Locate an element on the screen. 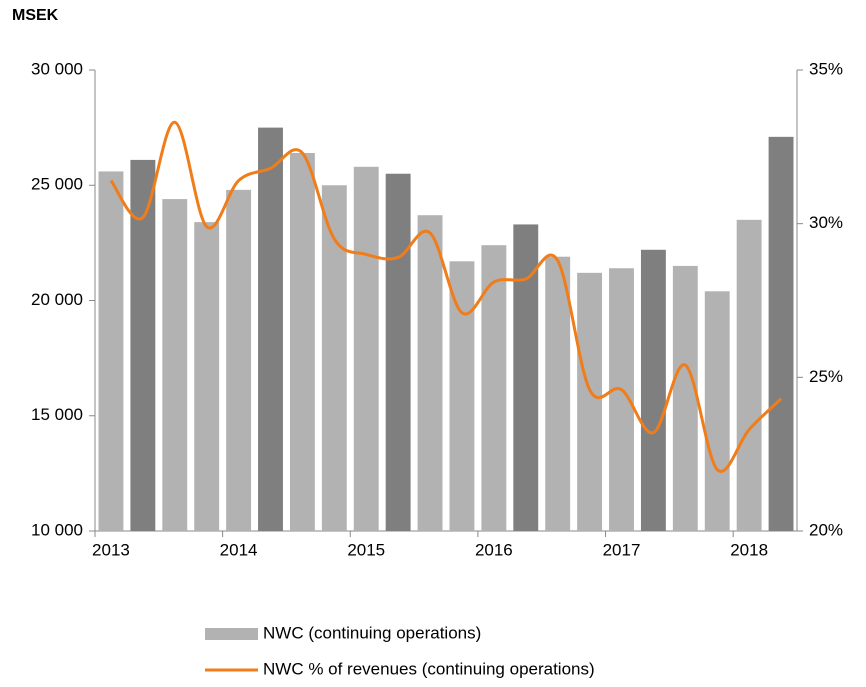  unit-label: MSEK is located at coordinates (35, 15).